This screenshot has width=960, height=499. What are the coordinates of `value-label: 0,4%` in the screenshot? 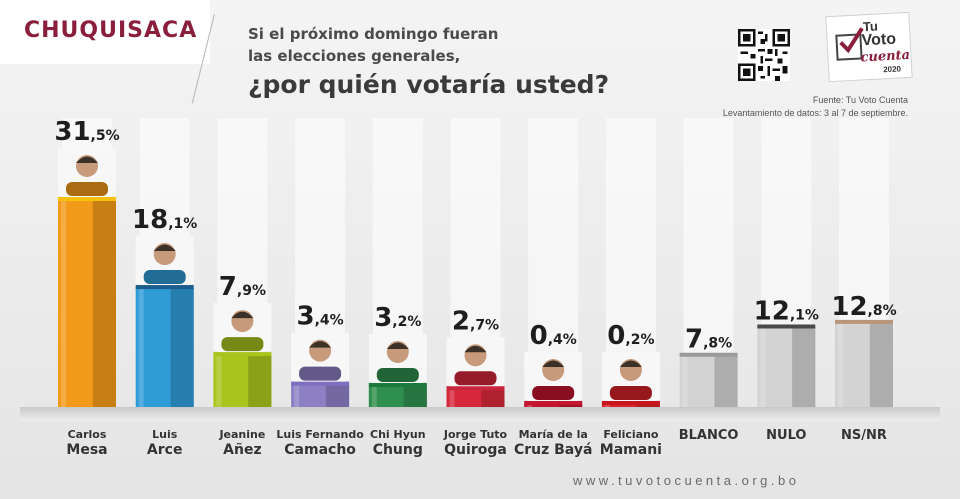 It's located at (553, 336).